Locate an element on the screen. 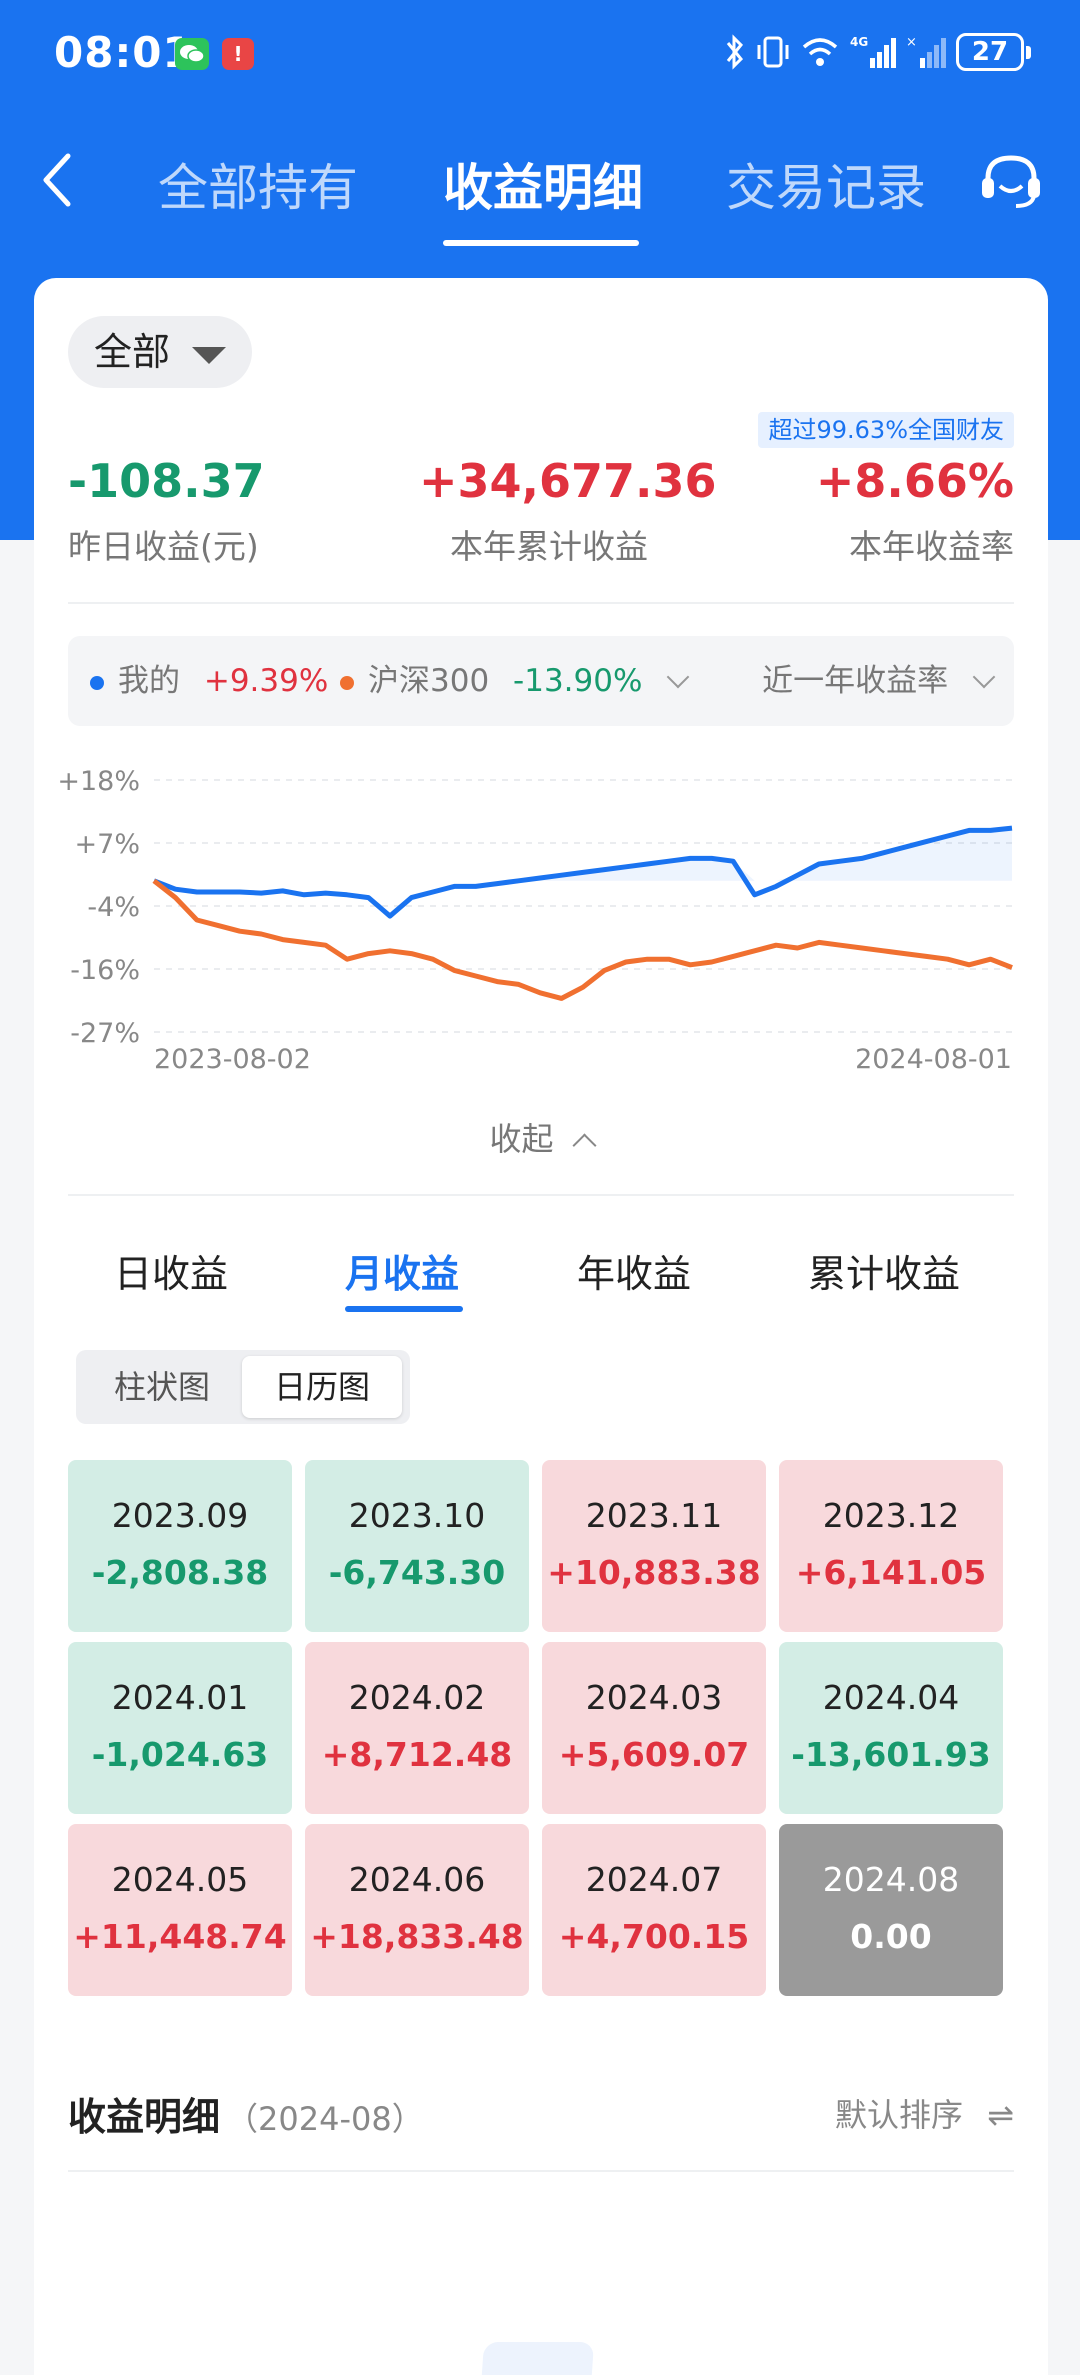 The image size is (1080, 2375). sort-label: 默认排序 is located at coordinates (899, 2115).